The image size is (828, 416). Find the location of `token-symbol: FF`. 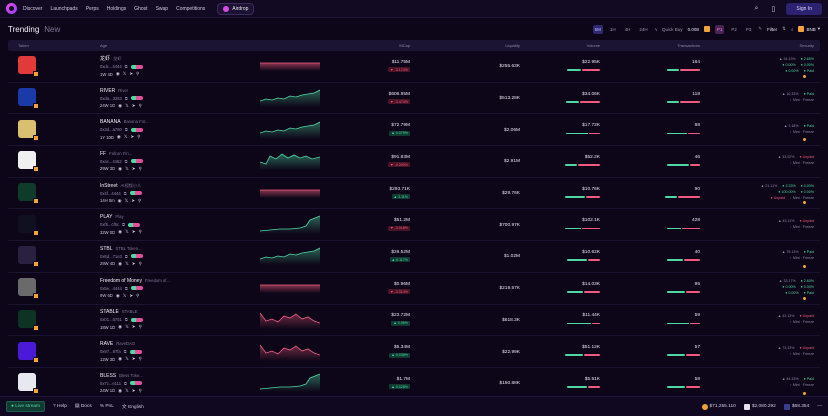

token-symbol: FF is located at coordinates (103, 153).